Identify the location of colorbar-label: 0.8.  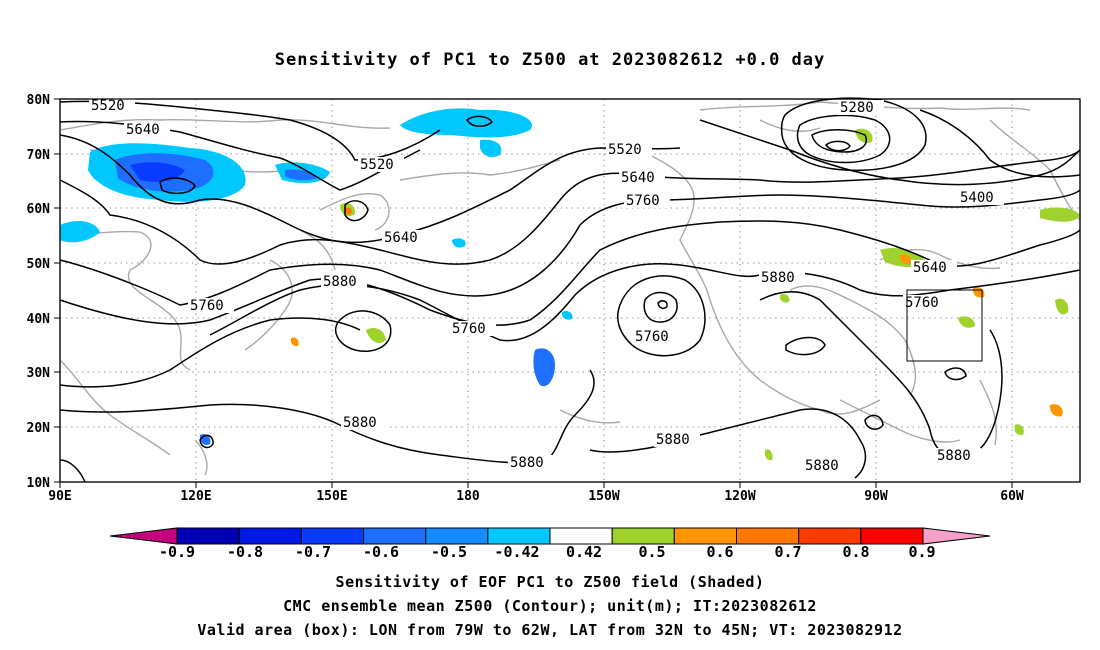
(855, 552).